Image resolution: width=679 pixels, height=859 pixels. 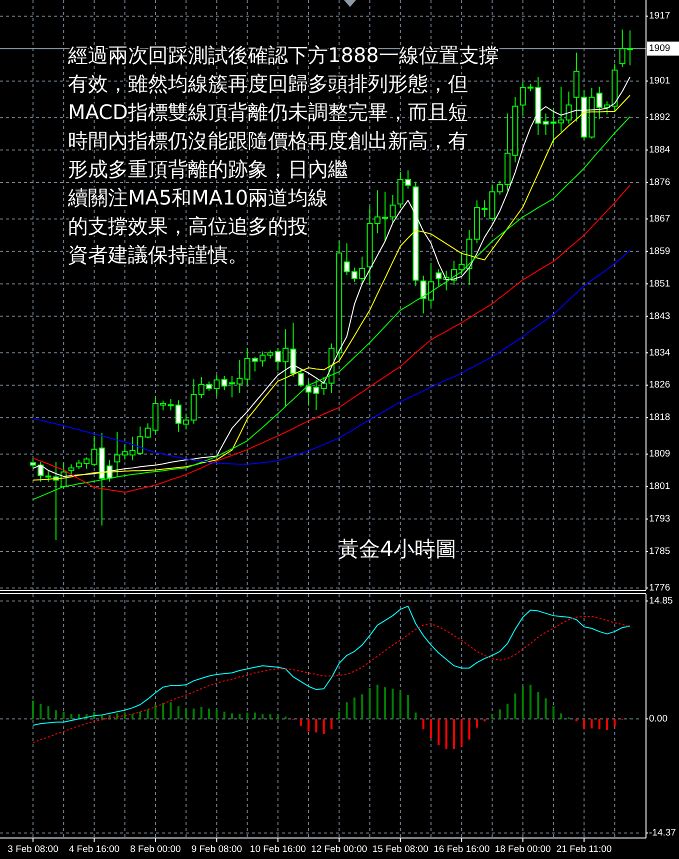 I want to click on y-tick-label: 1818, so click(x=659, y=418).